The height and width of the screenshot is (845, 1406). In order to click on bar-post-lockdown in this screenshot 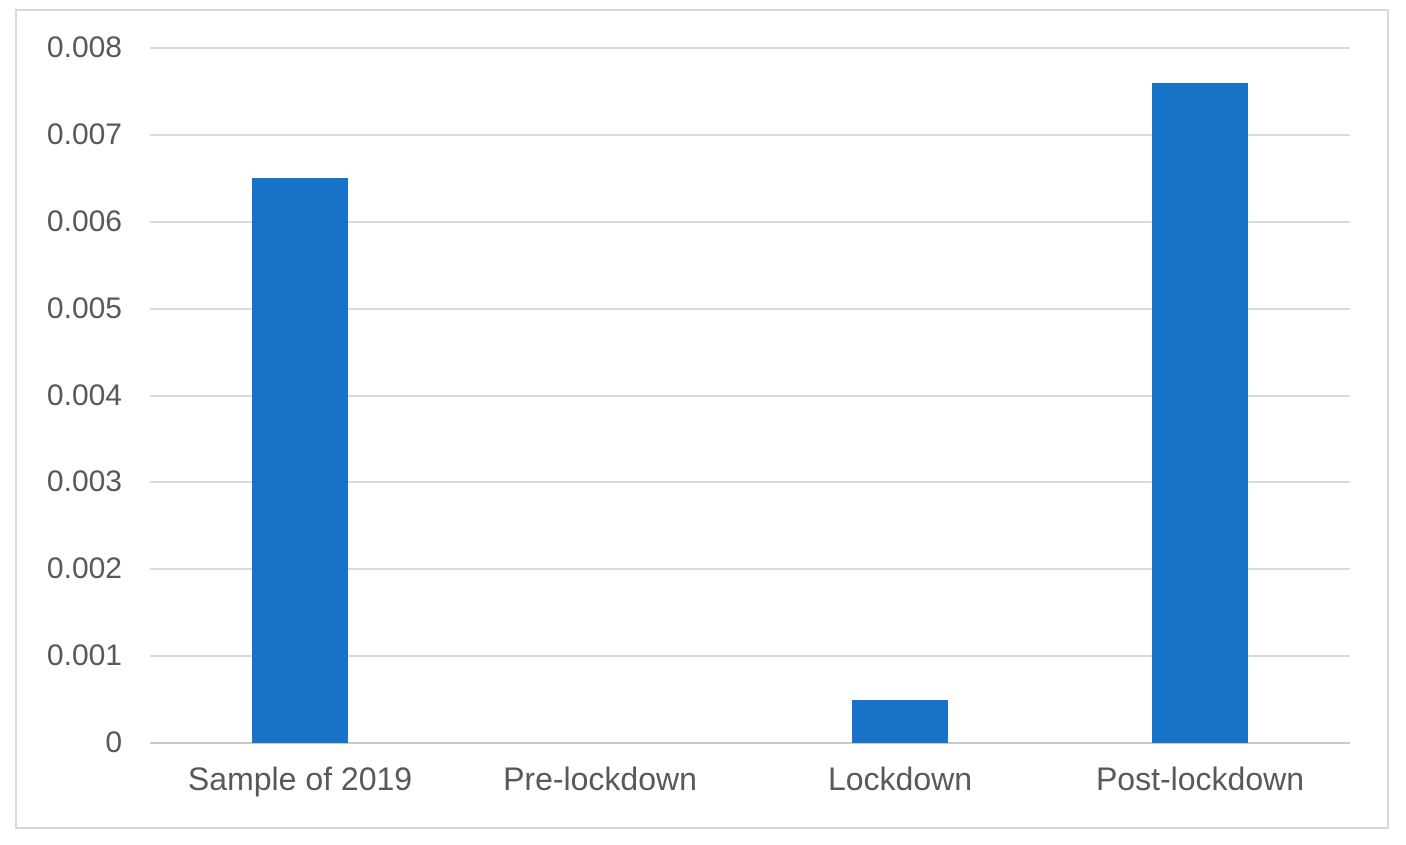, I will do `click(1200, 412)`.